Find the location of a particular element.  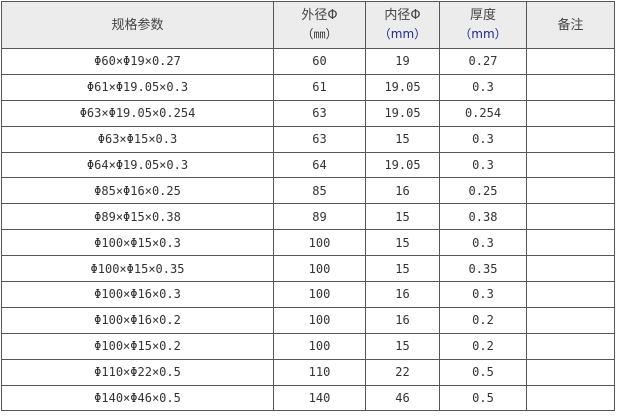

header-label: 备注 is located at coordinates (570, 25).